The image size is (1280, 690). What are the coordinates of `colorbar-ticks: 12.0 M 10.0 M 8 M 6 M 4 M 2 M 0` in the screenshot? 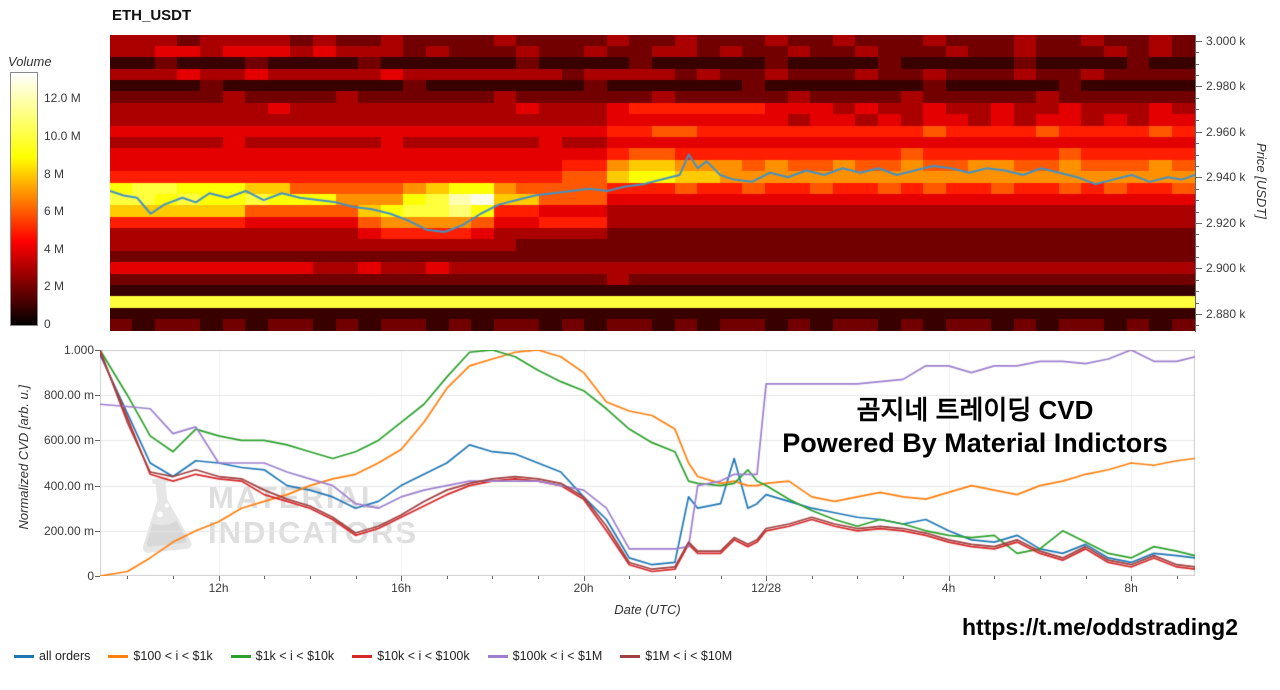 It's located at (79, 201).